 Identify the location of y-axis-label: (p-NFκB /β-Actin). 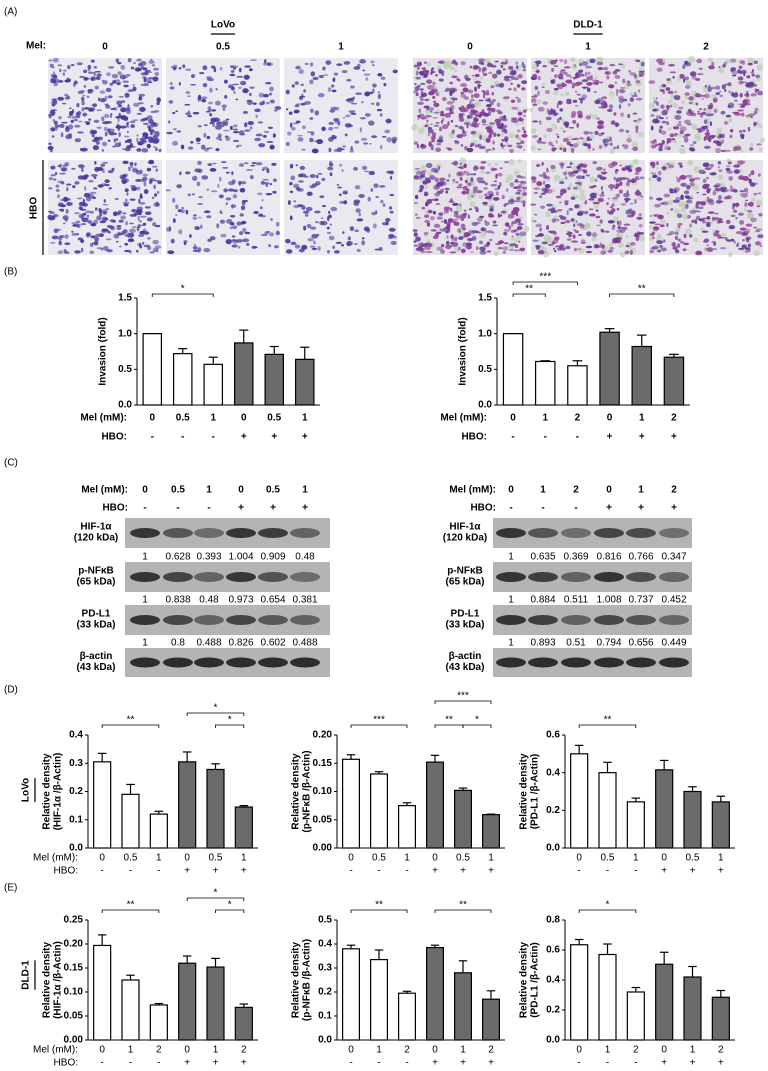
(307, 791).